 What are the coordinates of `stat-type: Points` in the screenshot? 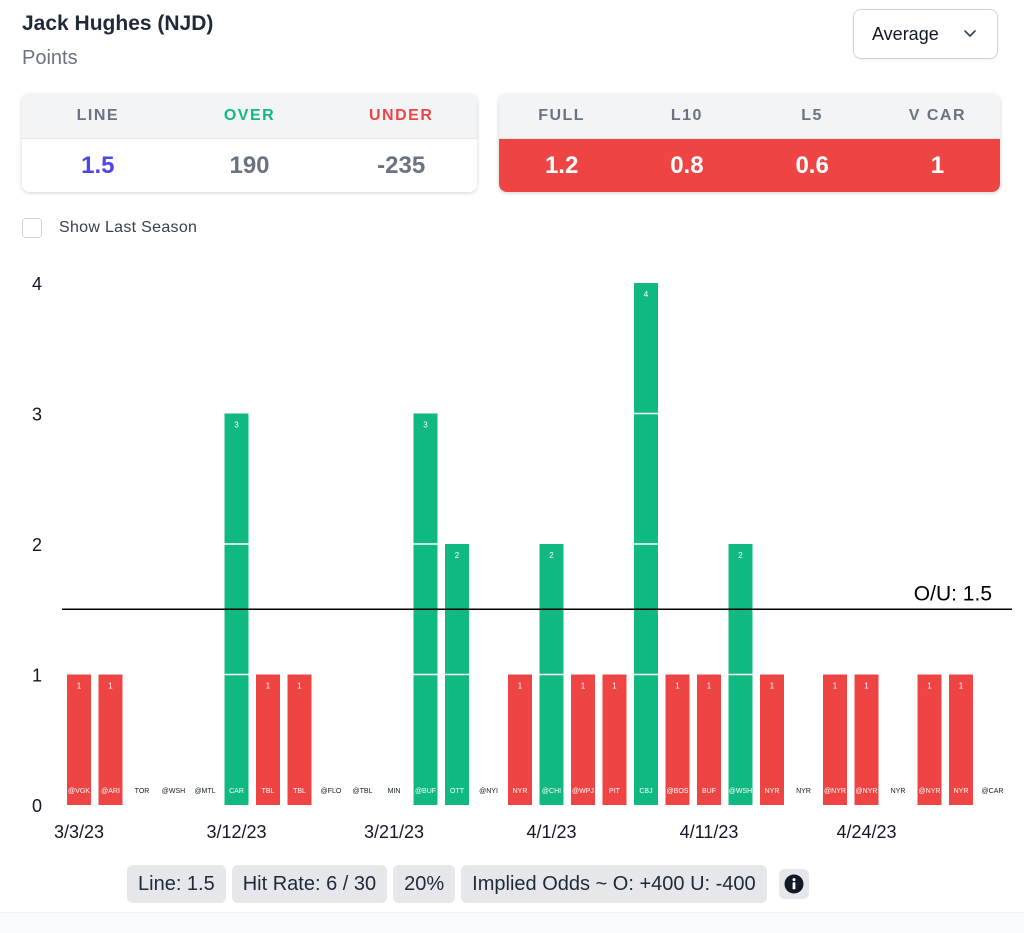 It's located at (50, 58).